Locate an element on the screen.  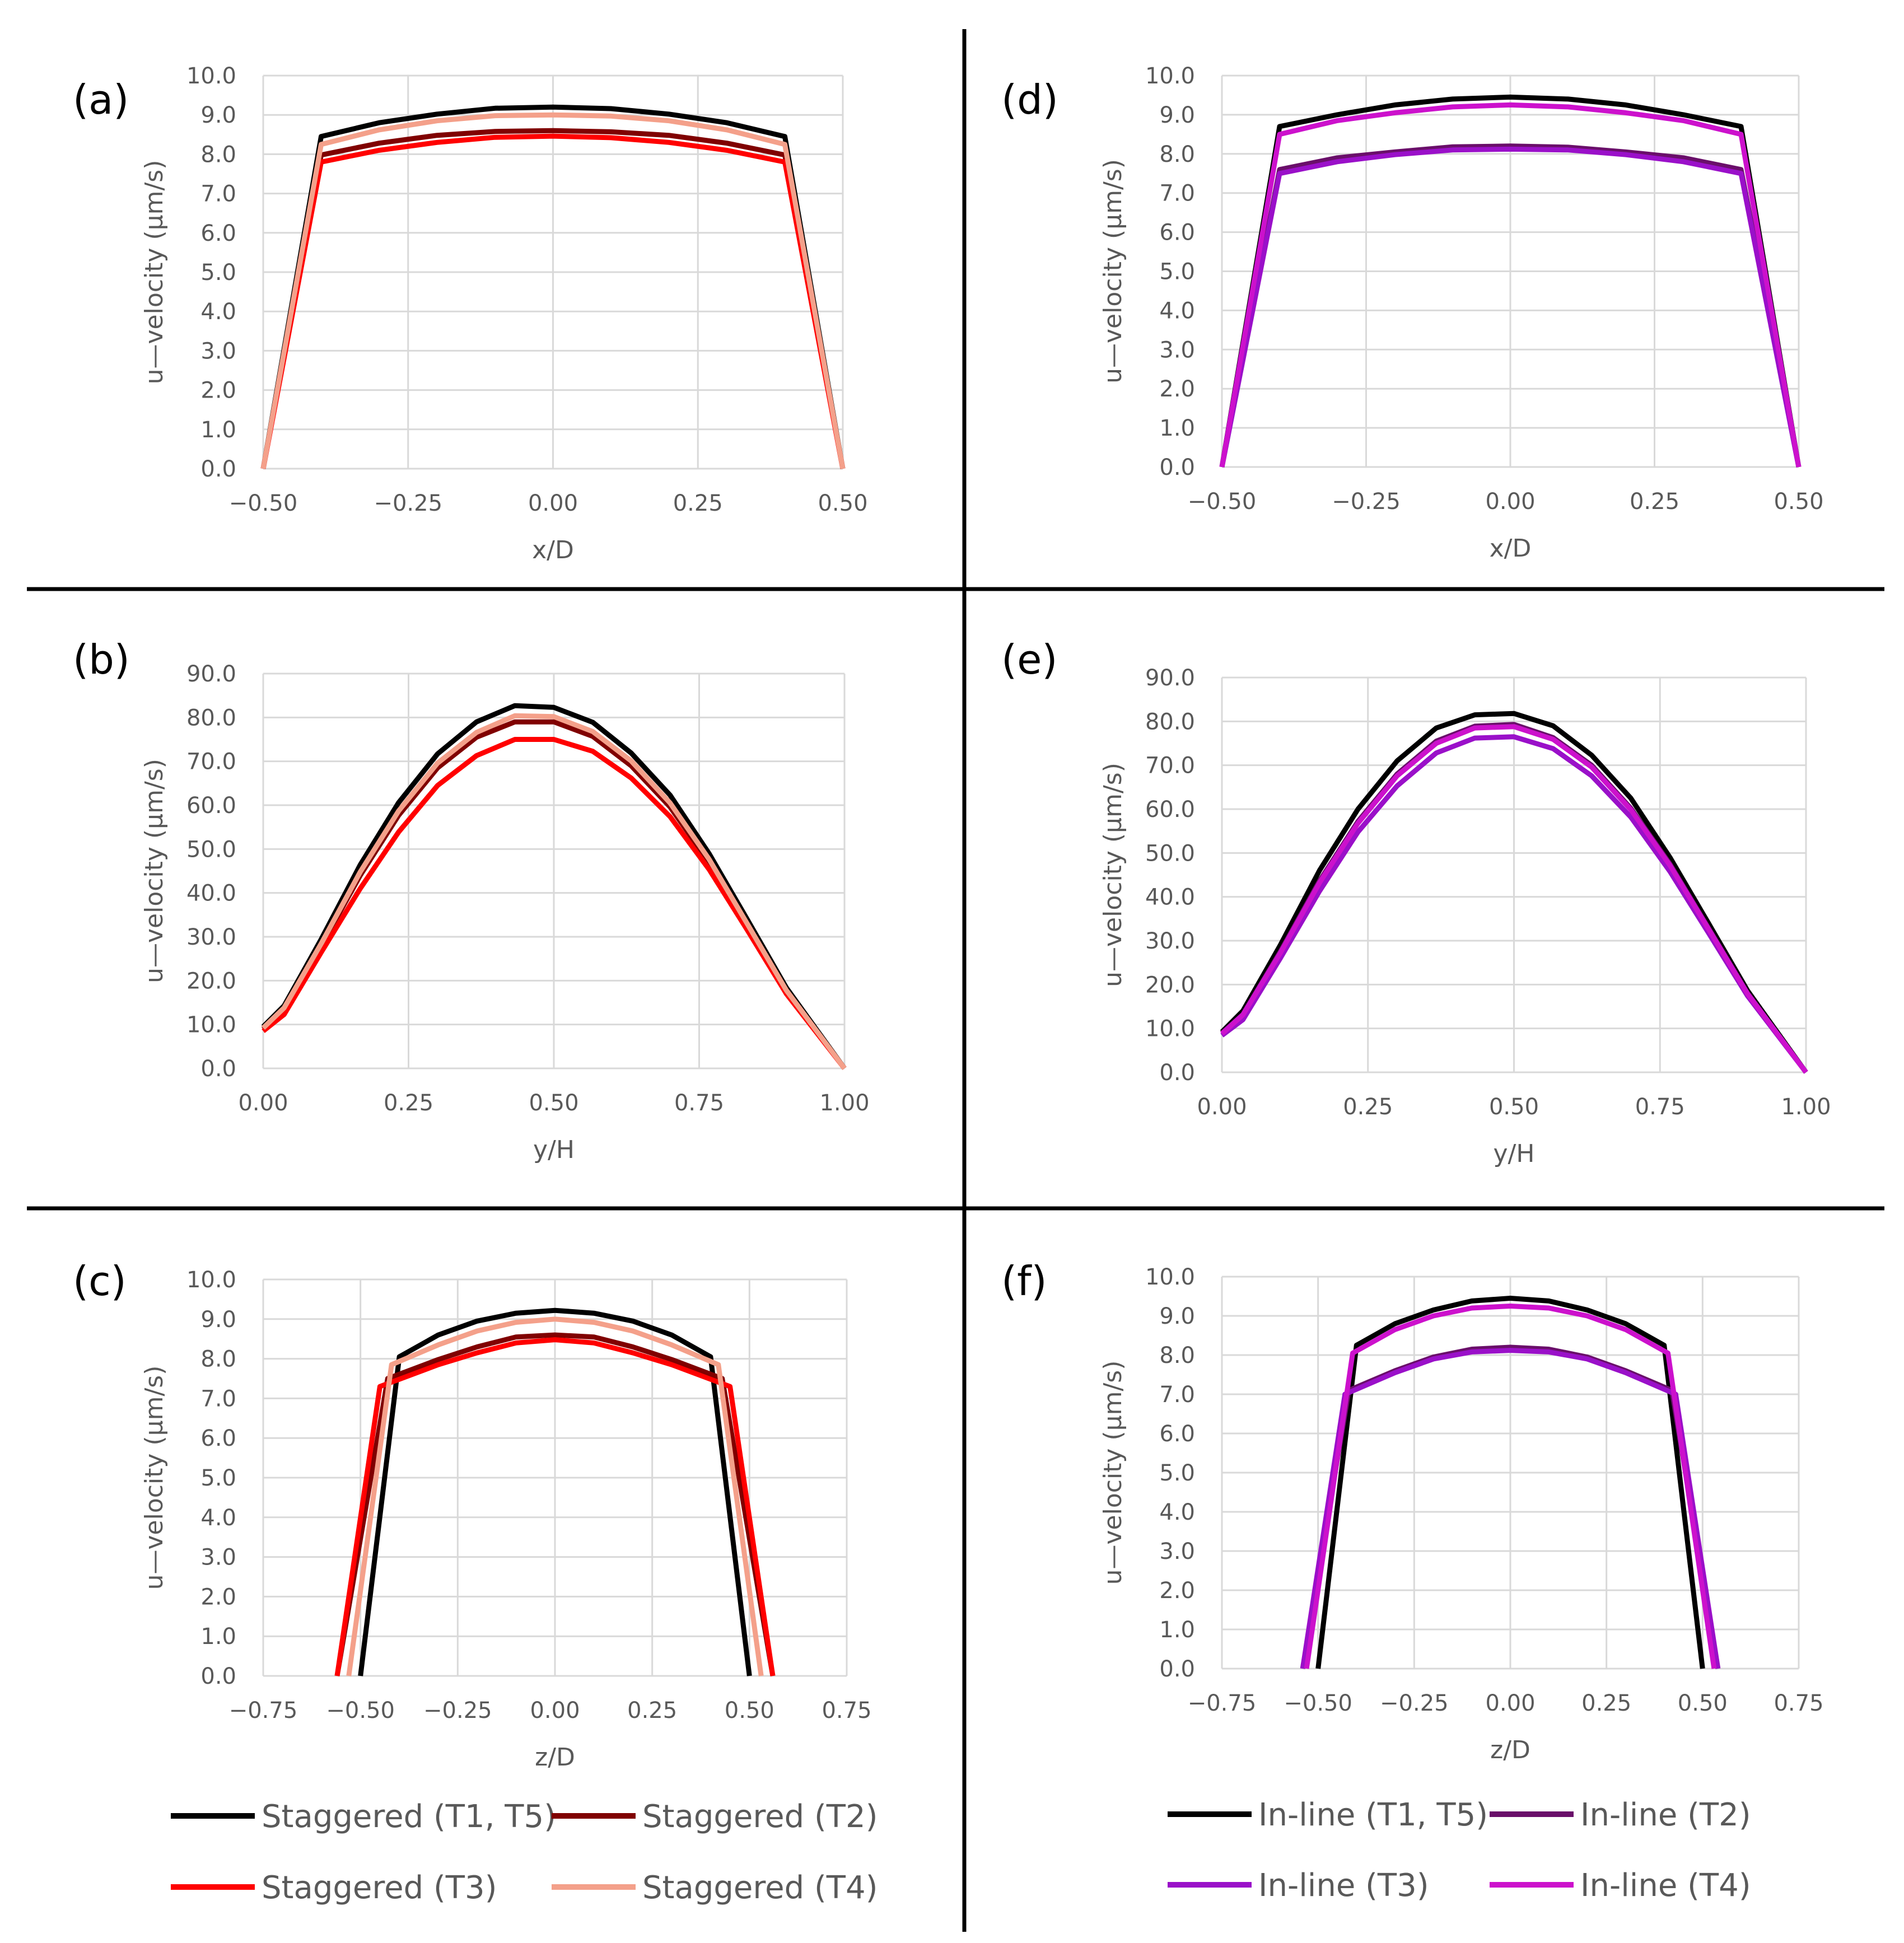
y-tick-label: 80.0 is located at coordinates (1170, 722).